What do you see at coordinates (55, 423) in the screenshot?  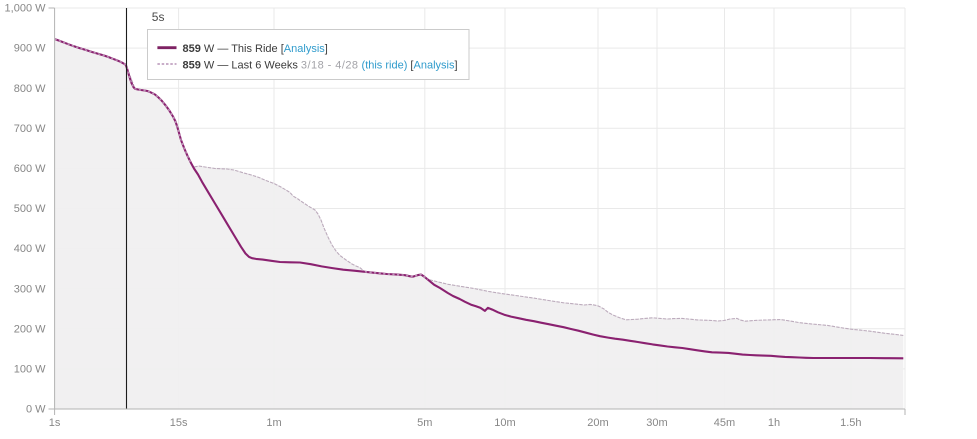 I see `svg-text: 1s` at bounding box center [55, 423].